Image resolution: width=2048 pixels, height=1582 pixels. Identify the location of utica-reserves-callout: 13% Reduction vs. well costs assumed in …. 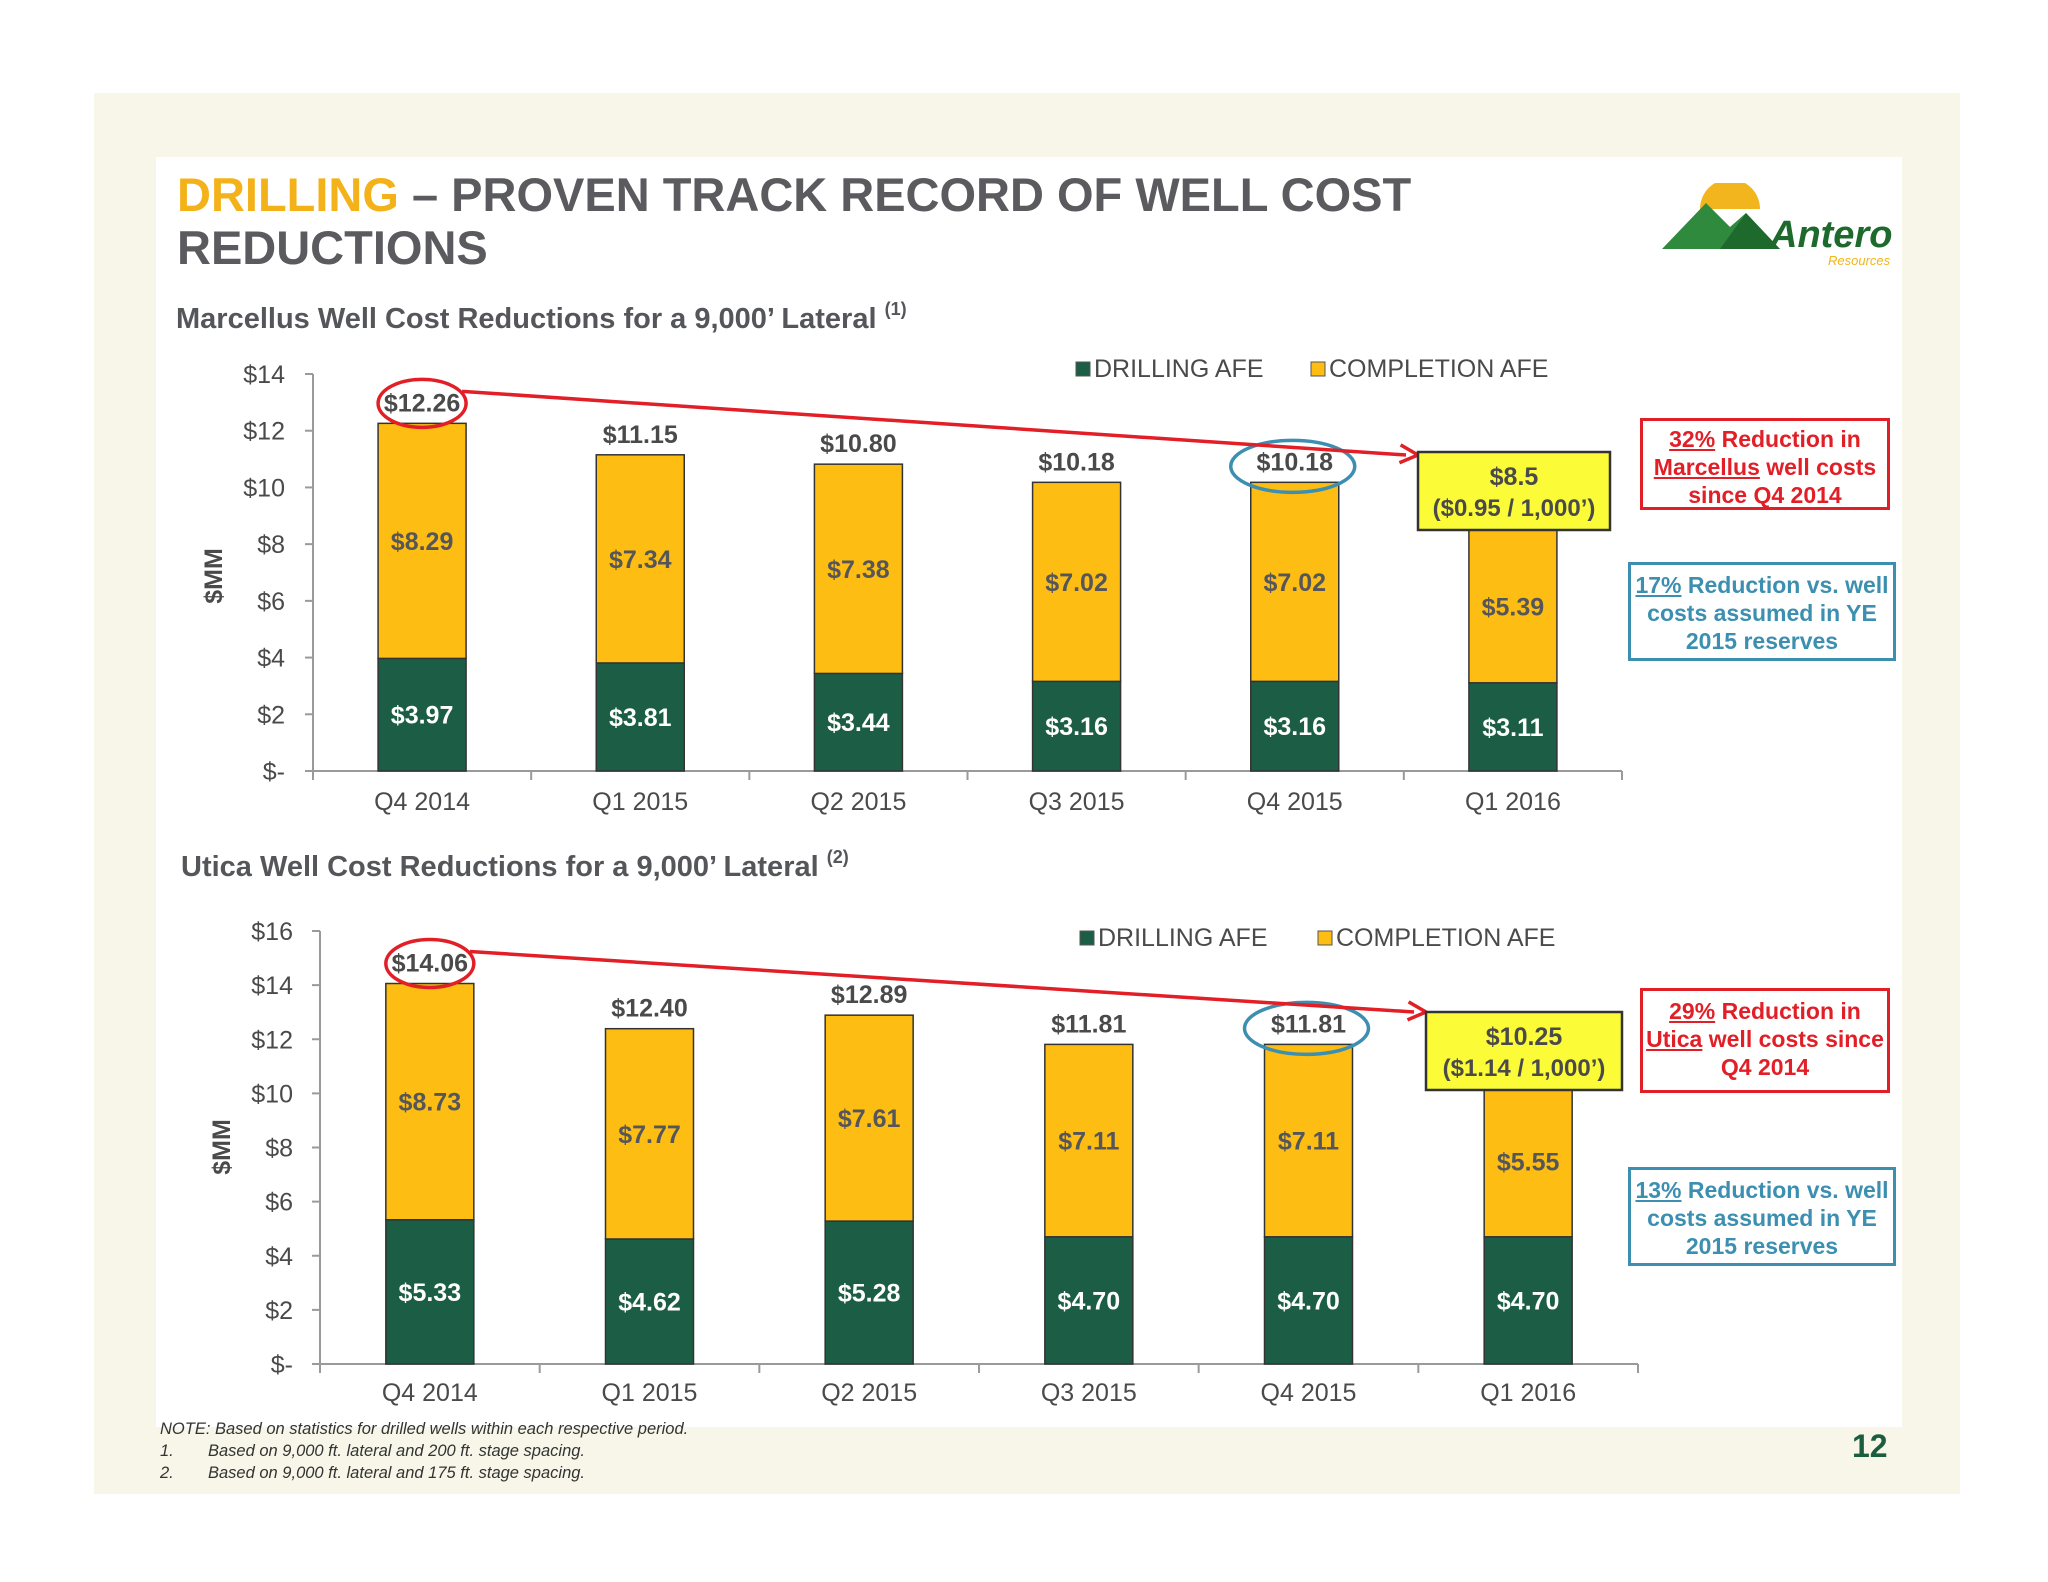
(1762, 1216).